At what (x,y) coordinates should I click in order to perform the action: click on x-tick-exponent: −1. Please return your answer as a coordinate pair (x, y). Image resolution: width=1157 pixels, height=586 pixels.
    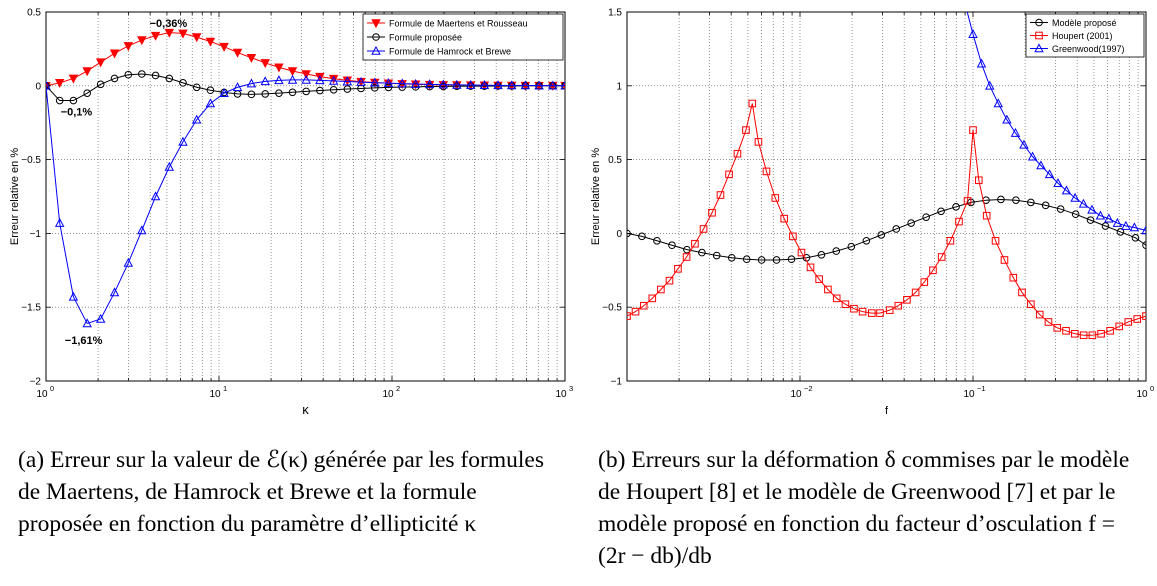
    Looking at the image, I should click on (981, 388).